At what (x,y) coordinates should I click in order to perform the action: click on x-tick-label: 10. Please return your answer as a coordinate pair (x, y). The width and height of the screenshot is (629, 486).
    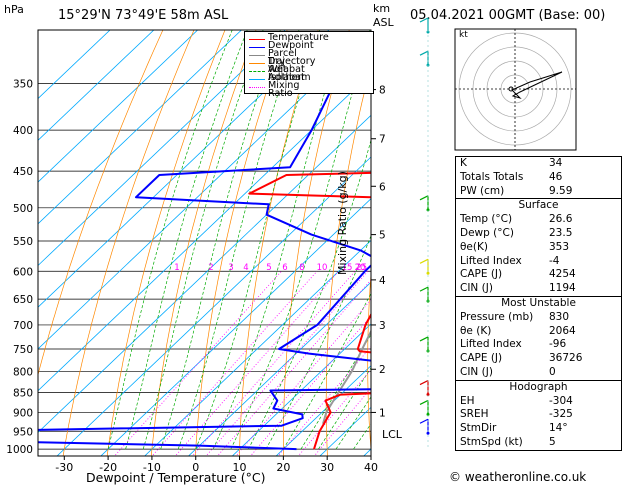
    Looking at the image, I should click on (240, 467).